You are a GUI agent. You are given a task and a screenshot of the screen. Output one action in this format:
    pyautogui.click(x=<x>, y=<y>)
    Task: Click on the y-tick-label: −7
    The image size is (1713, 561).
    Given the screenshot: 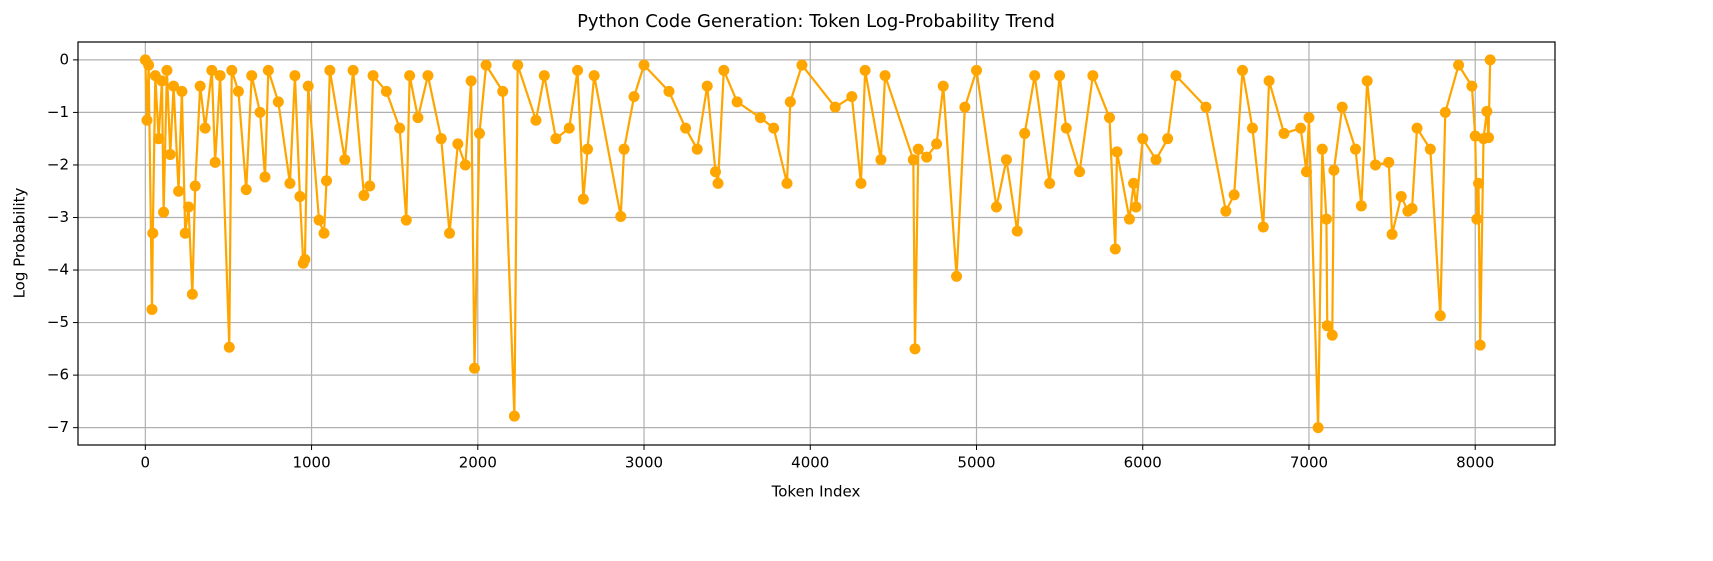 What is the action you would take?
    pyautogui.click(x=58, y=427)
    